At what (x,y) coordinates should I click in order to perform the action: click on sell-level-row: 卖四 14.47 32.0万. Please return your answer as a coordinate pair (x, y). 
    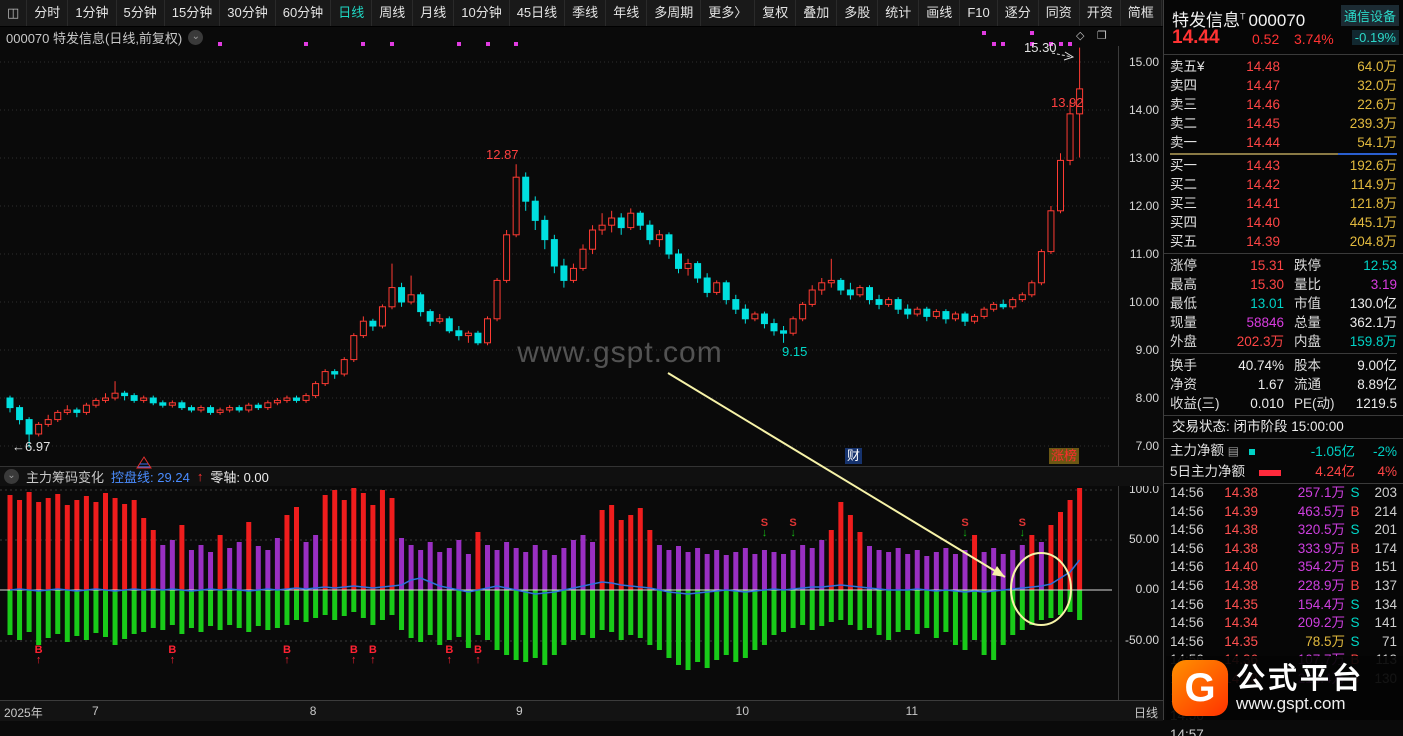
    Looking at the image, I should click on (1283, 85).